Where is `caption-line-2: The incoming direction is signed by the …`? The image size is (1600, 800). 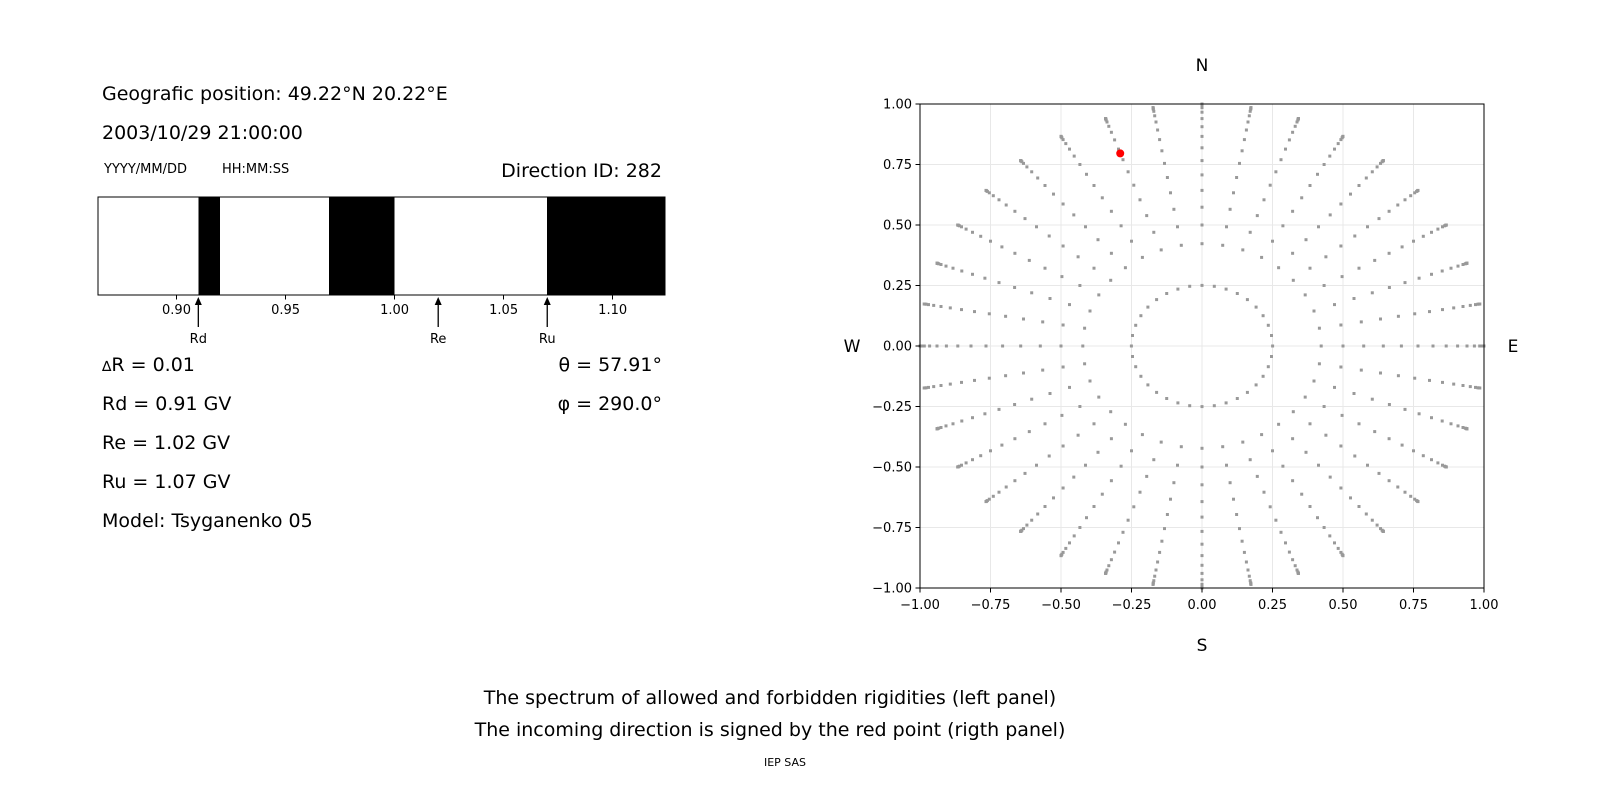 caption-line-2: The incoming direction is signed by the … is located at coordinates (770, 730).